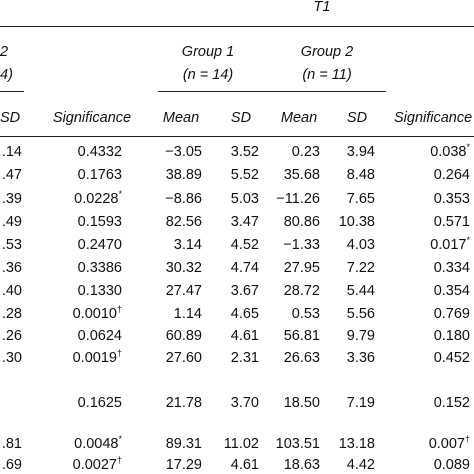 The image size is (474, 474). I want to click on cell-sd-prev-value: .28, so click(11, 314).